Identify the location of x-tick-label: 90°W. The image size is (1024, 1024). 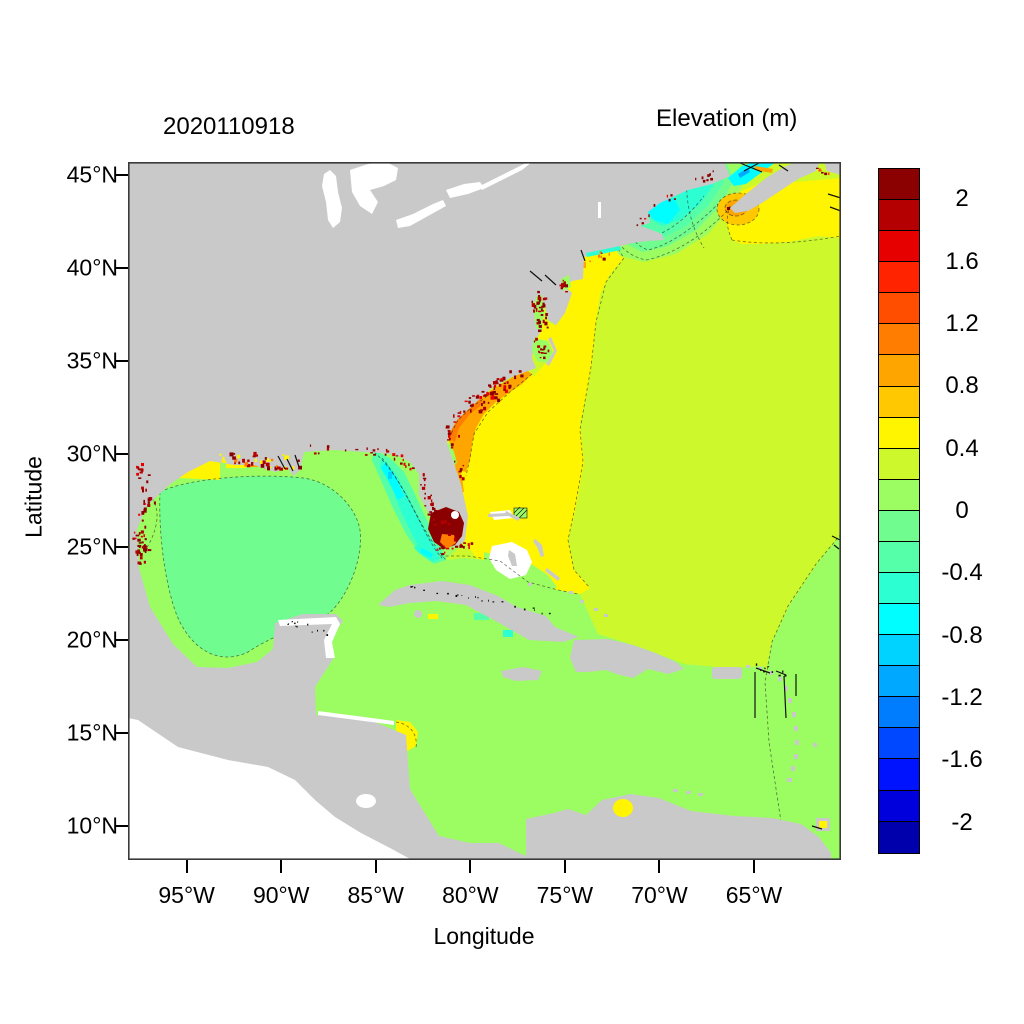
(281, 895).